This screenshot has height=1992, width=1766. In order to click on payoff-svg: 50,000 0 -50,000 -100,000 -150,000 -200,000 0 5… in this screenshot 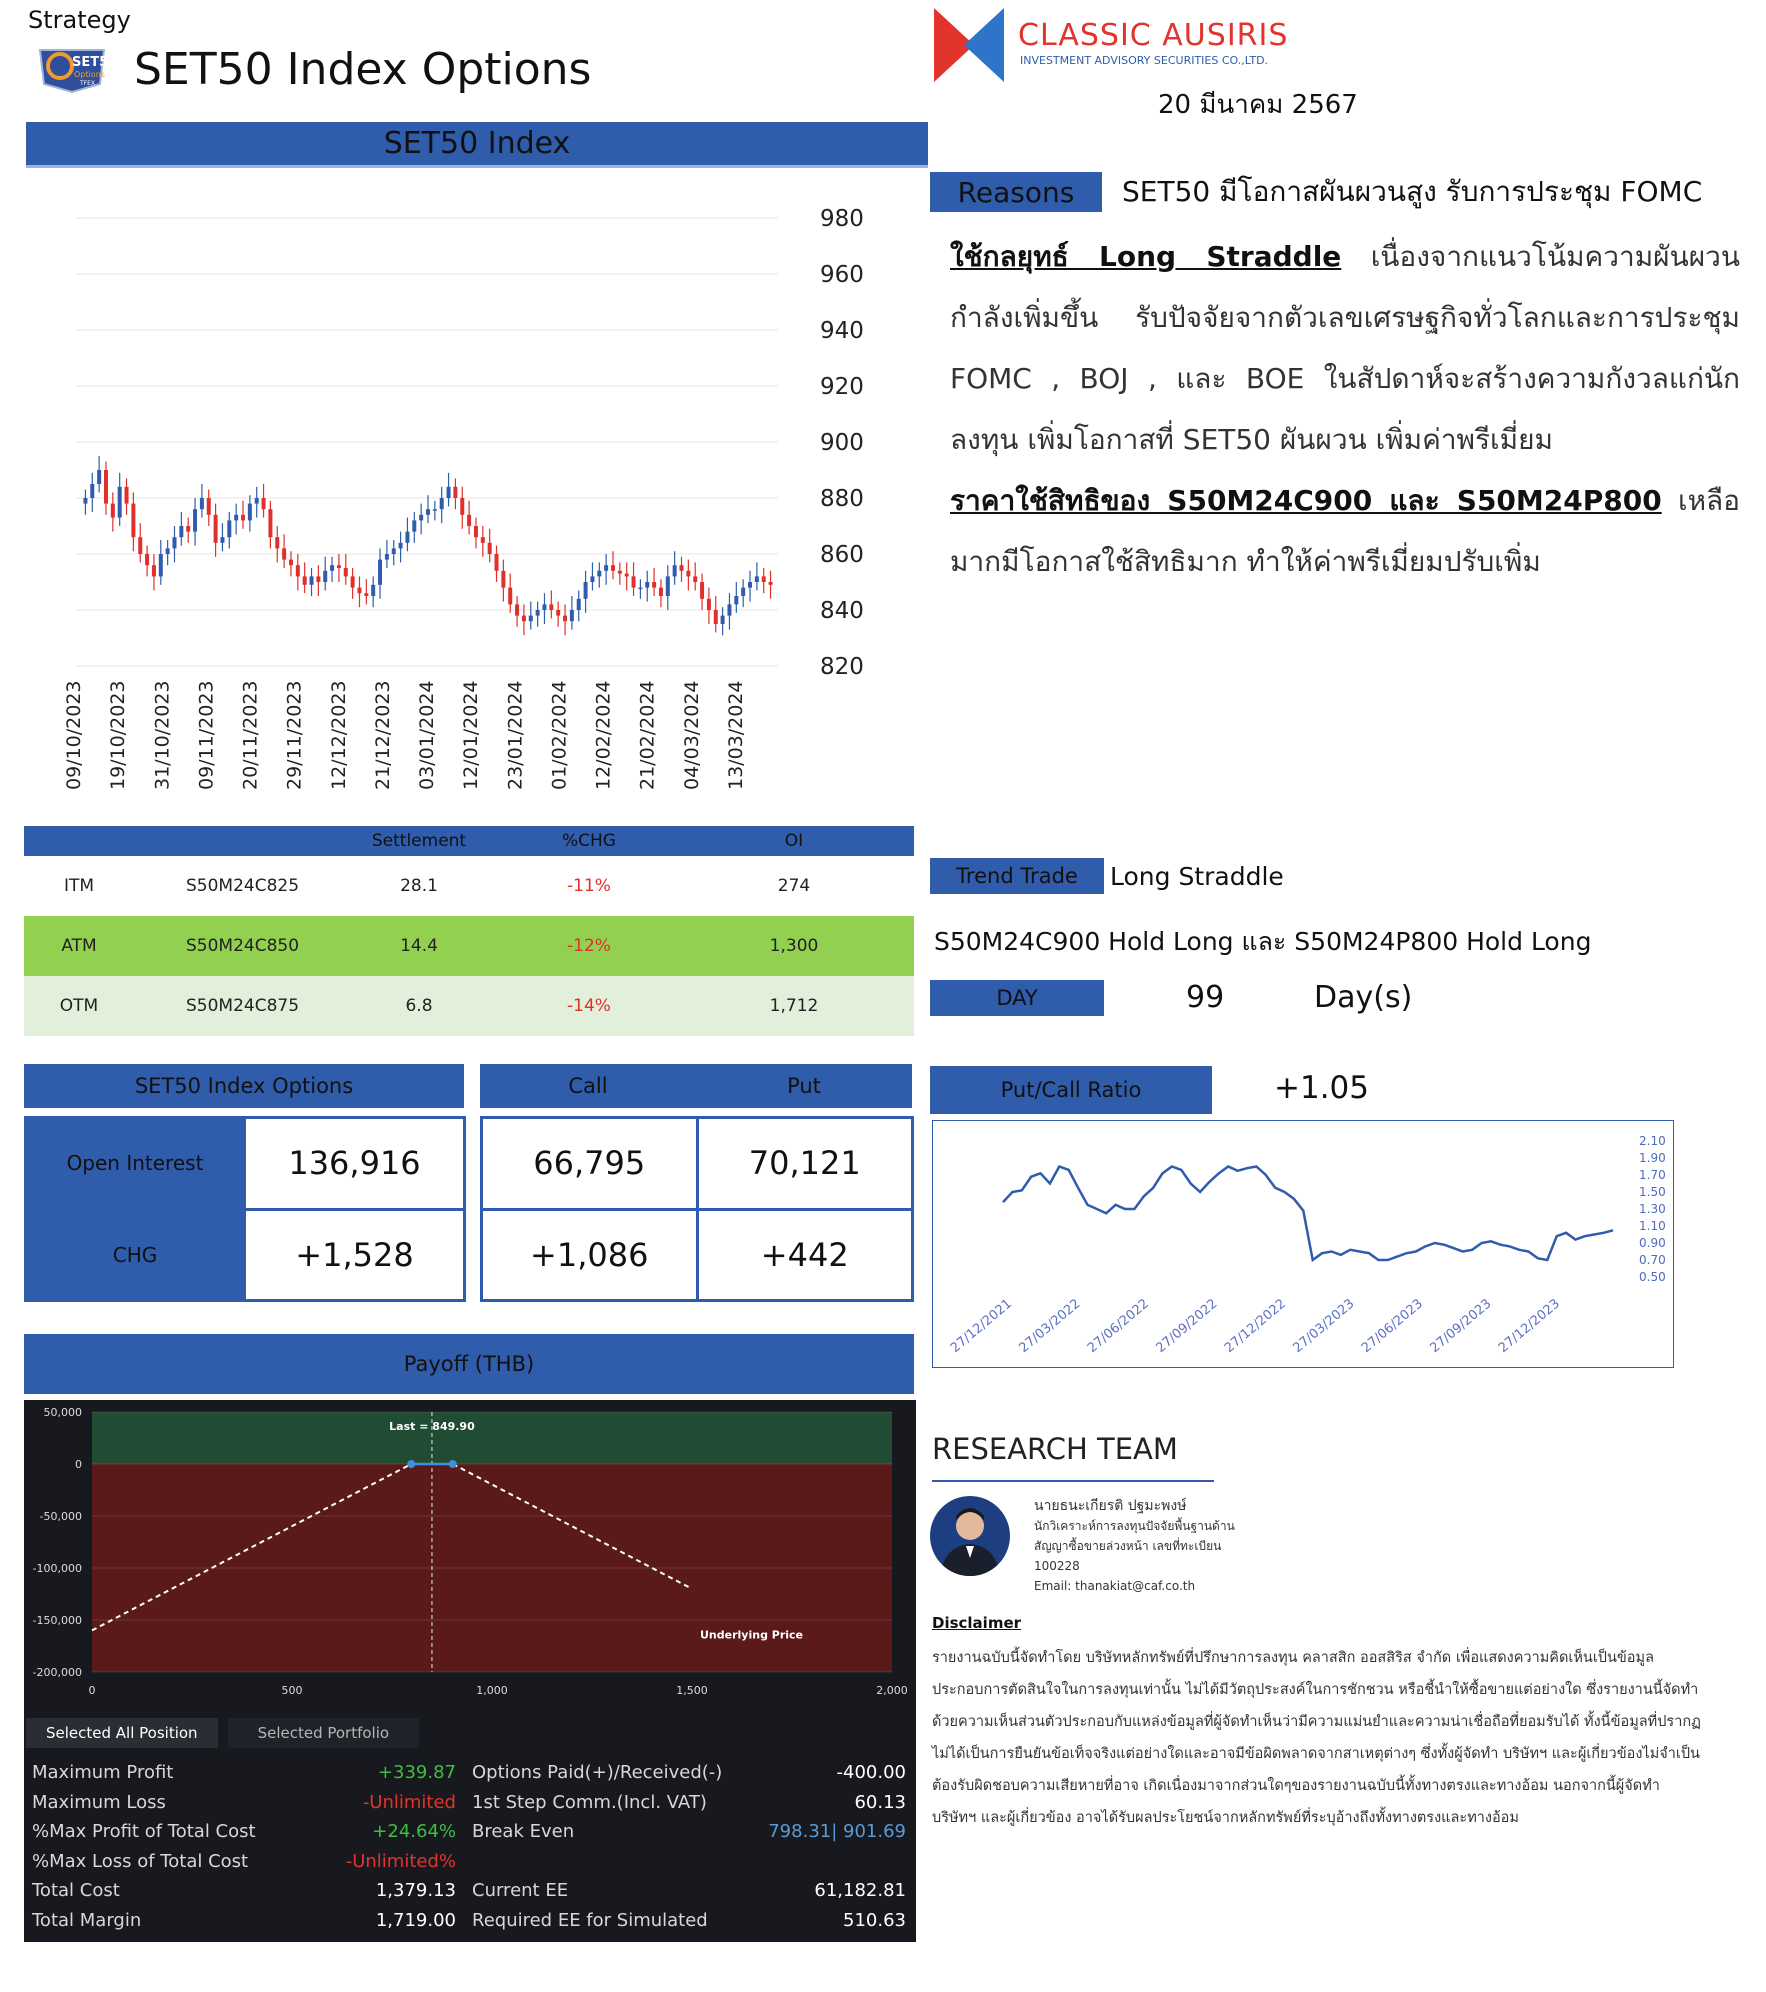, I will do `click(470, 1551)`.